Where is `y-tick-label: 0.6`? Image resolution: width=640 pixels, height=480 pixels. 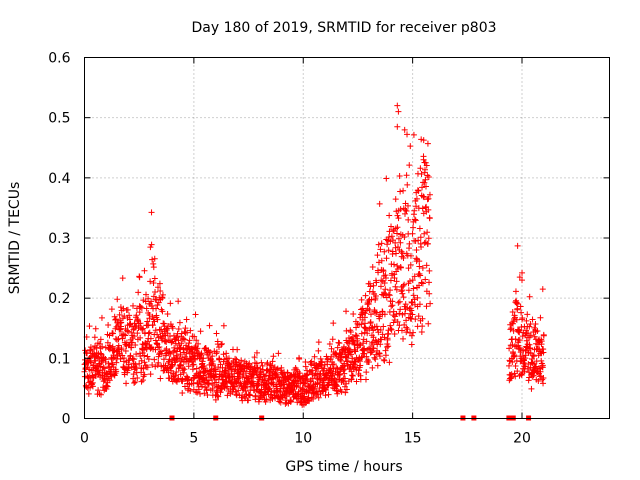 y-tick-label: 0.6 is located at coordinates (59, 59).